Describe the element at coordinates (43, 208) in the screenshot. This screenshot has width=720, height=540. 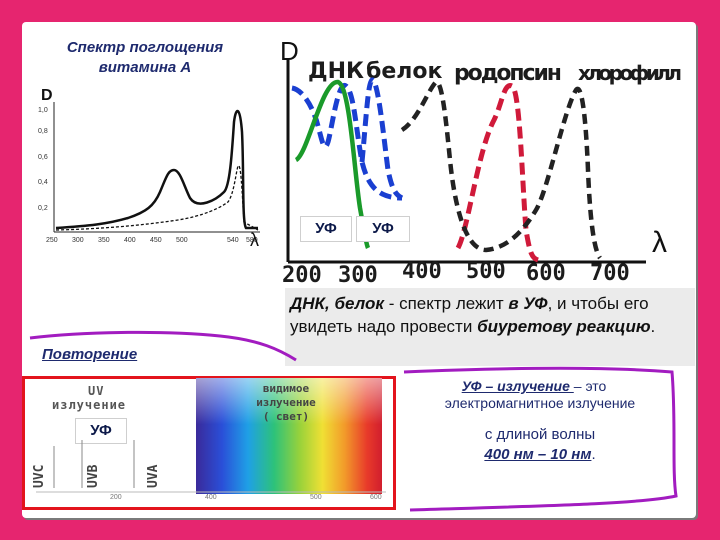
I see `vitamin-ytick: 0,2` at that location.